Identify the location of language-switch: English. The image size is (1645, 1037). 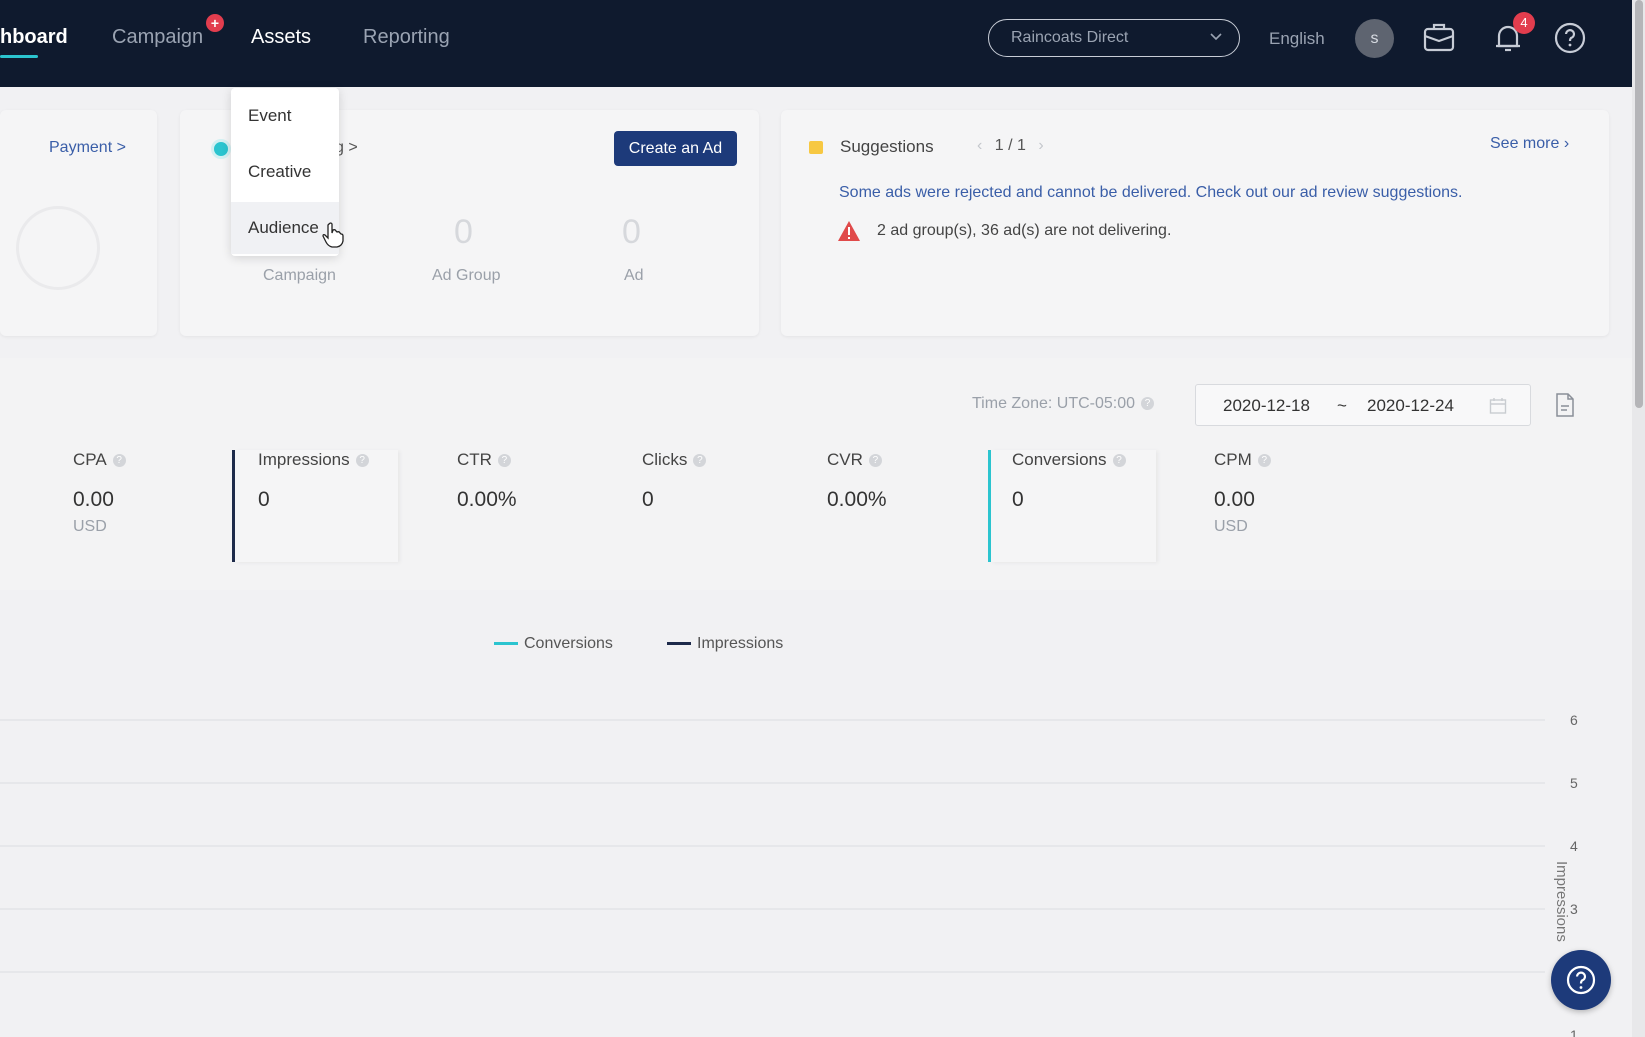
(1297, 38).